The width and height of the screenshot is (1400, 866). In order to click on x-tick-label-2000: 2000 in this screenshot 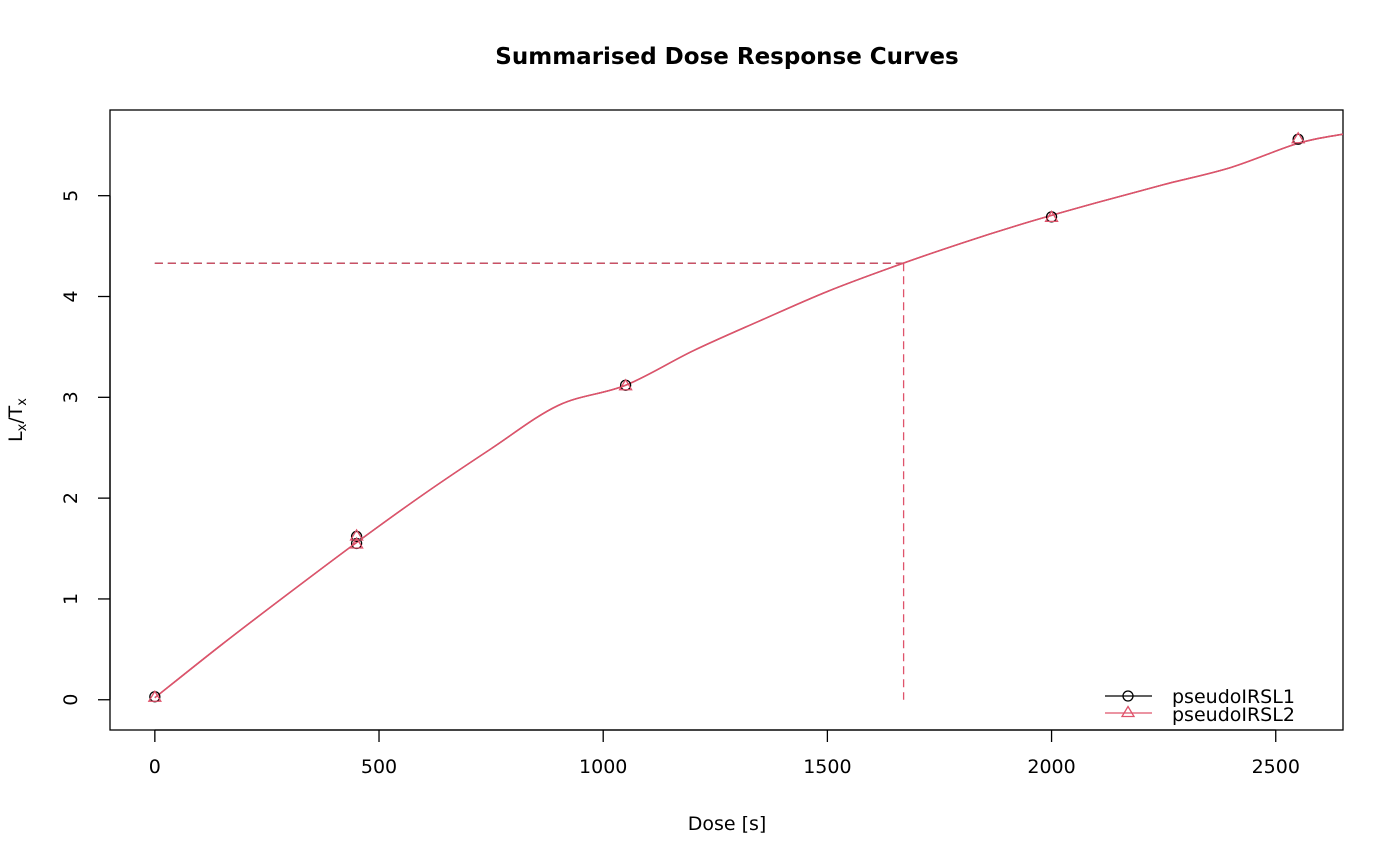, I will do `click(1051, 767)`.